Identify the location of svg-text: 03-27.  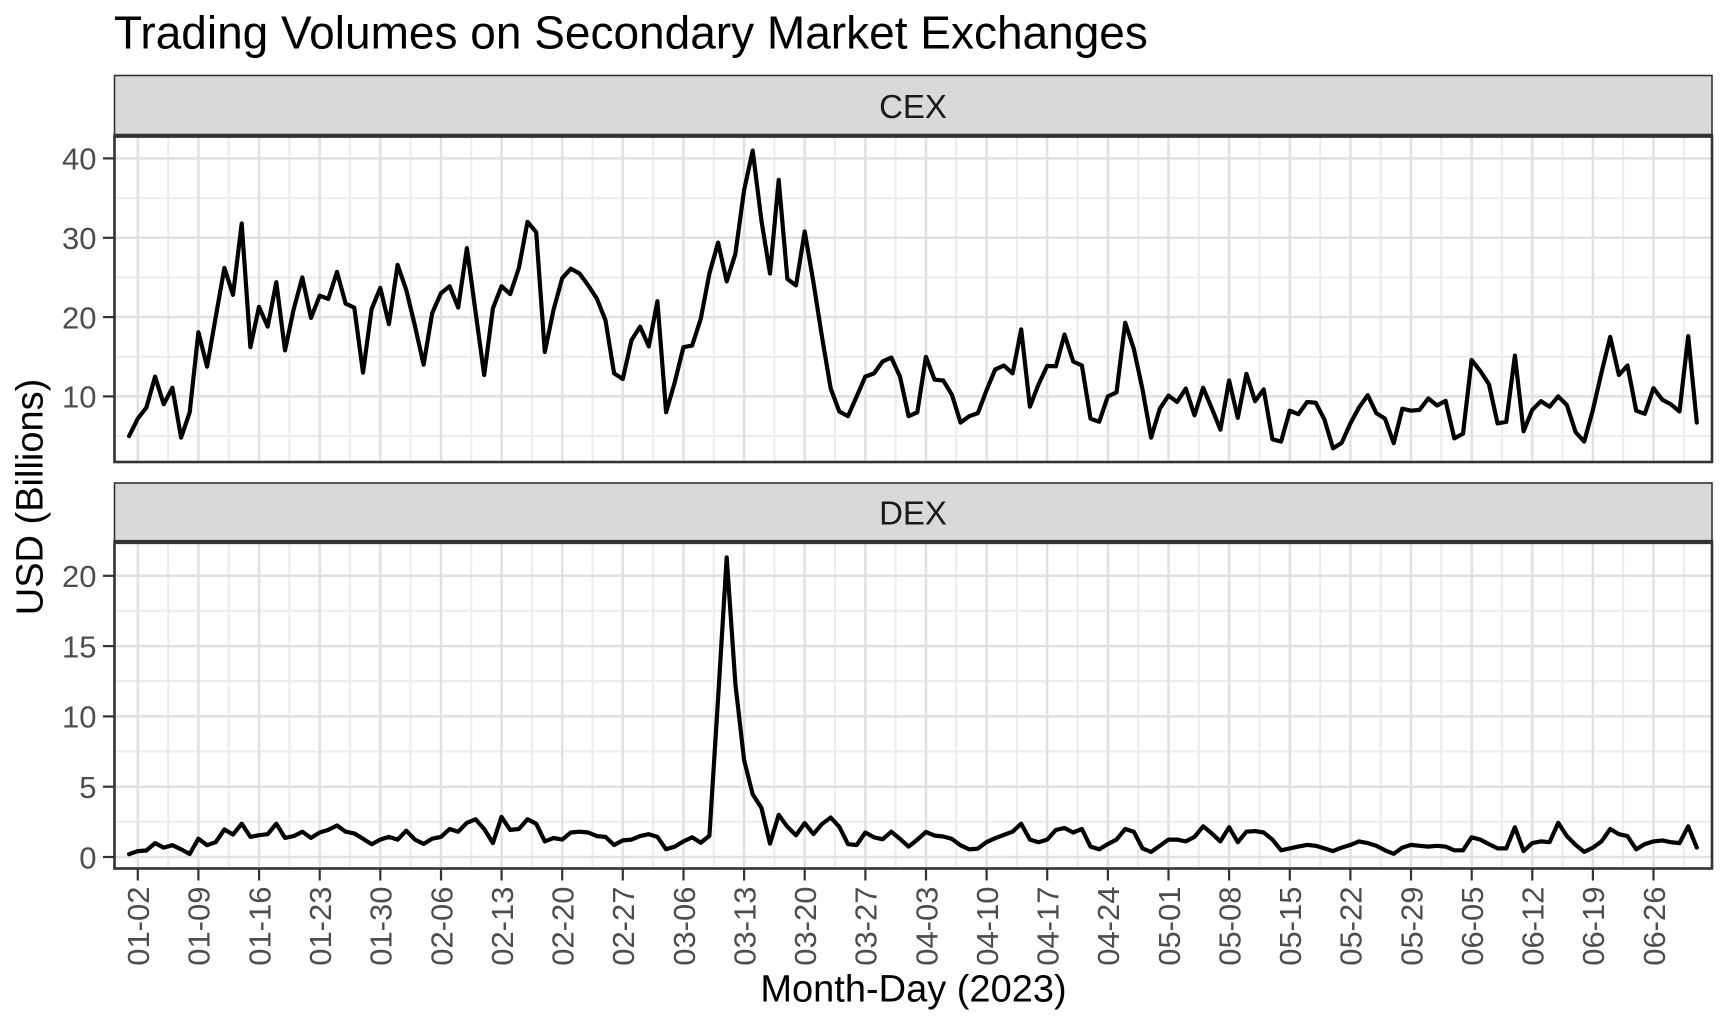
(866, 926).